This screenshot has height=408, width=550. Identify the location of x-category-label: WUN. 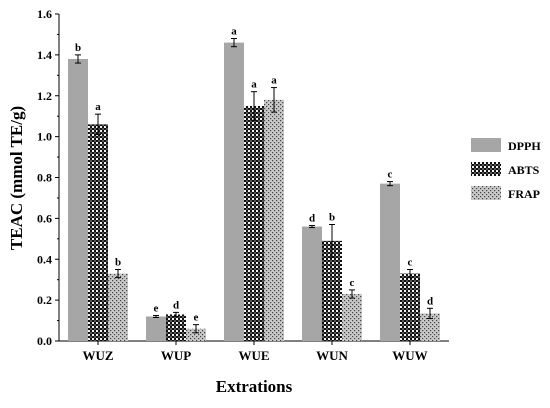
(332, 355).